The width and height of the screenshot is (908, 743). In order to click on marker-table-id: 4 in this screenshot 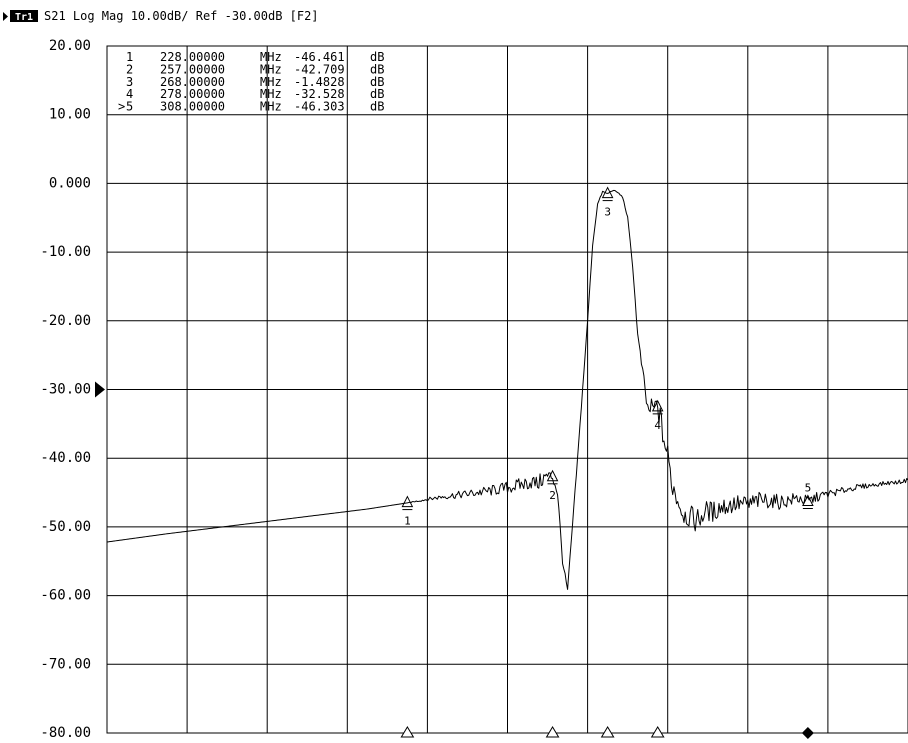, I will do `click(129, 94)`.